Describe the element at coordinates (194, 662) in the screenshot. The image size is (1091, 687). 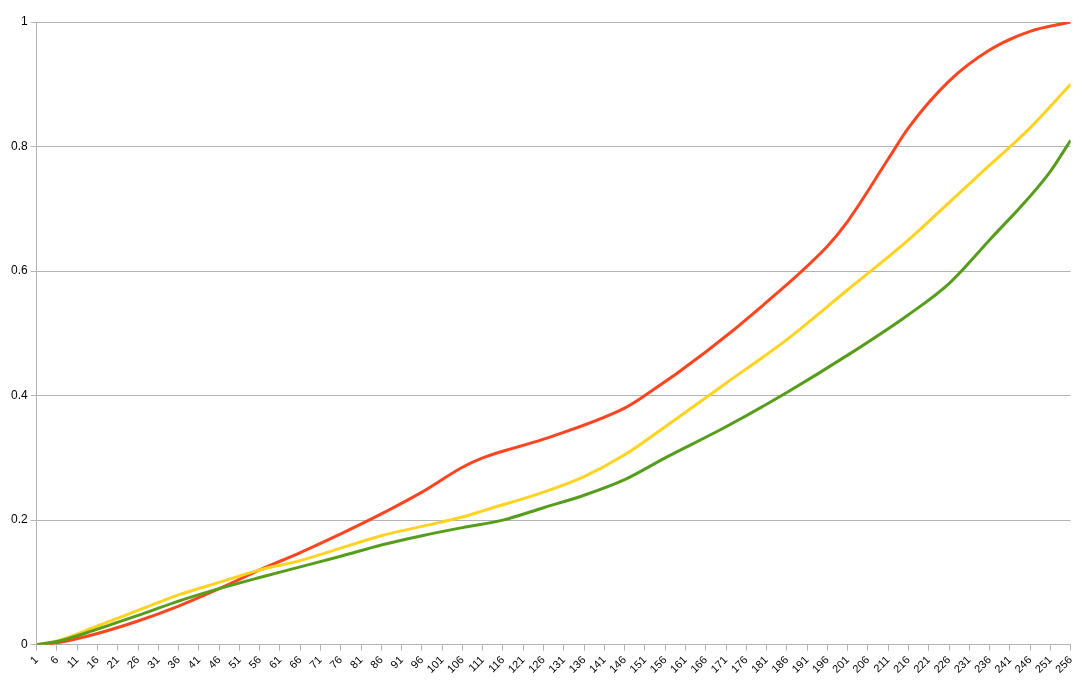
I see `x-tick-label: 41` at that location.